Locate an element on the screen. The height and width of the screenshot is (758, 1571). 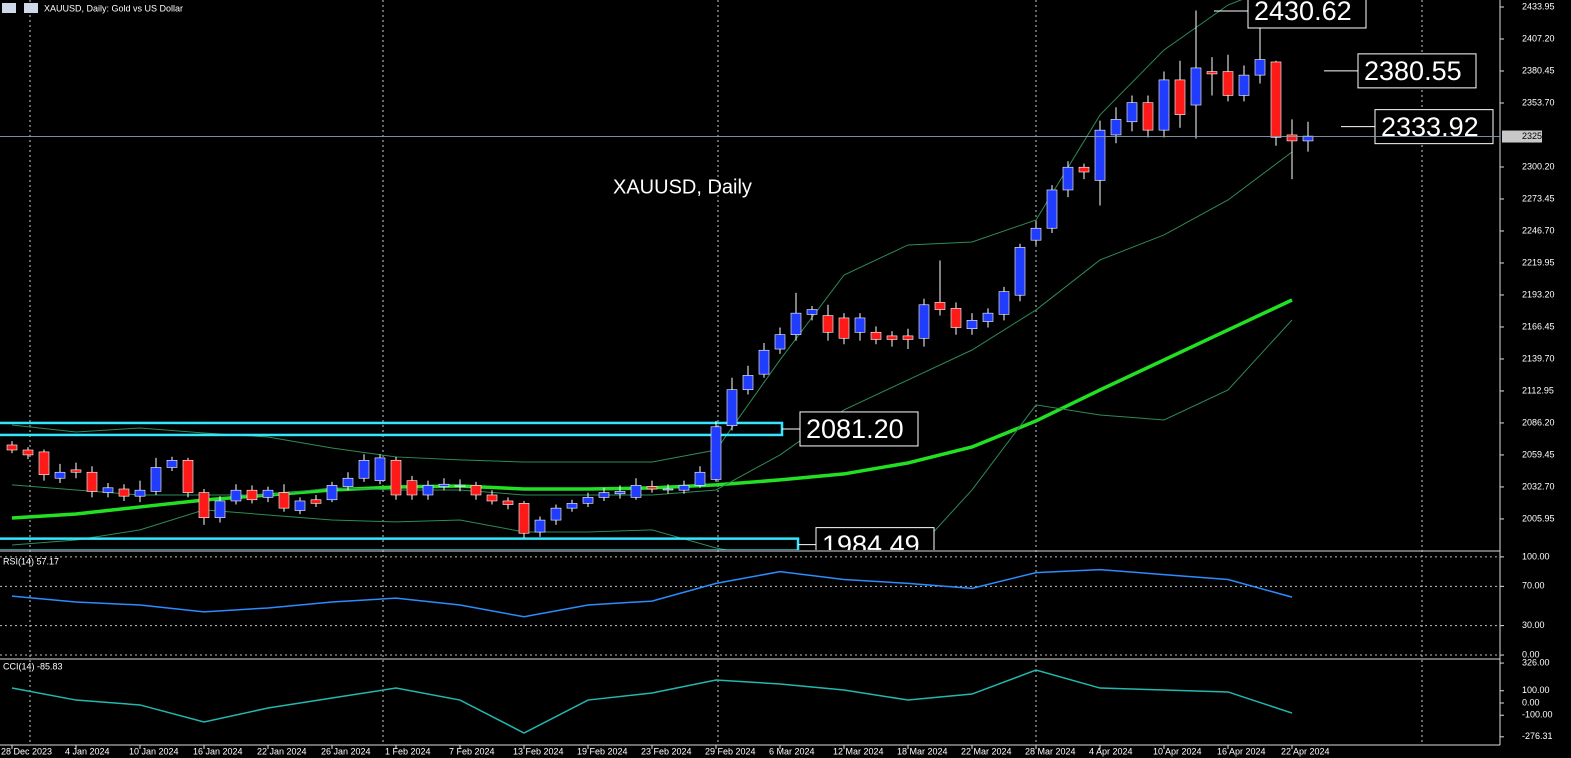
y-tick-label: 30.00 is located at coordinates (1533, 625).